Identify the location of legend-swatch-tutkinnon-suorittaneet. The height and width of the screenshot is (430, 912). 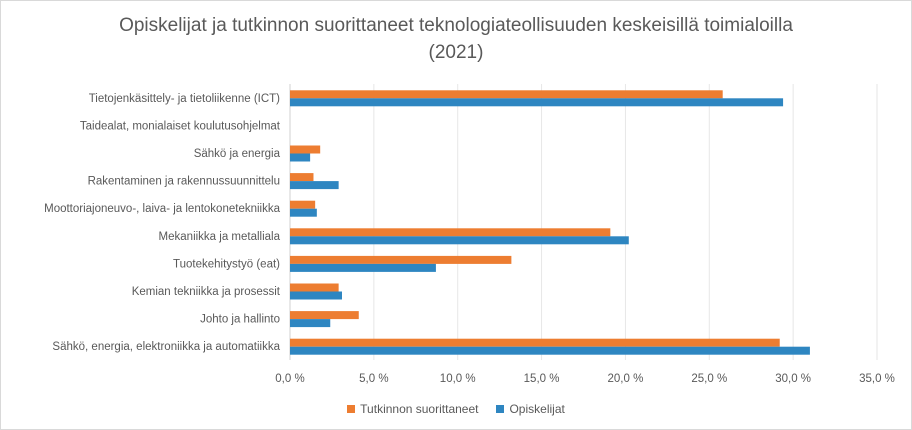
(351, 409).